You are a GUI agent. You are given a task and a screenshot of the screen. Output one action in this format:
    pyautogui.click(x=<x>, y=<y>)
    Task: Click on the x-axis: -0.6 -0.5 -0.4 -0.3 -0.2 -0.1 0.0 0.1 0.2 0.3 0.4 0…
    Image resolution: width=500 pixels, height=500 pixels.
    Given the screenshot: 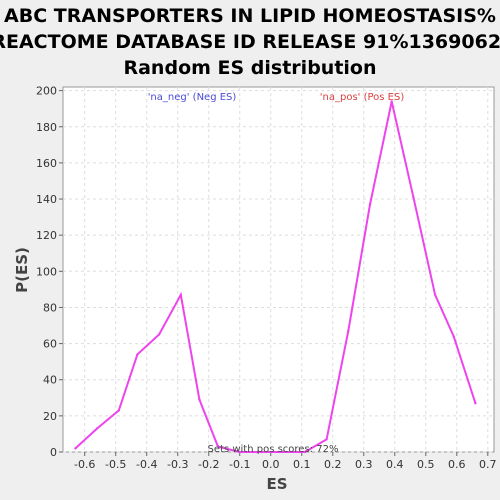 What is the action you would take?
    pyautogui.click(x=285, y=461)
    